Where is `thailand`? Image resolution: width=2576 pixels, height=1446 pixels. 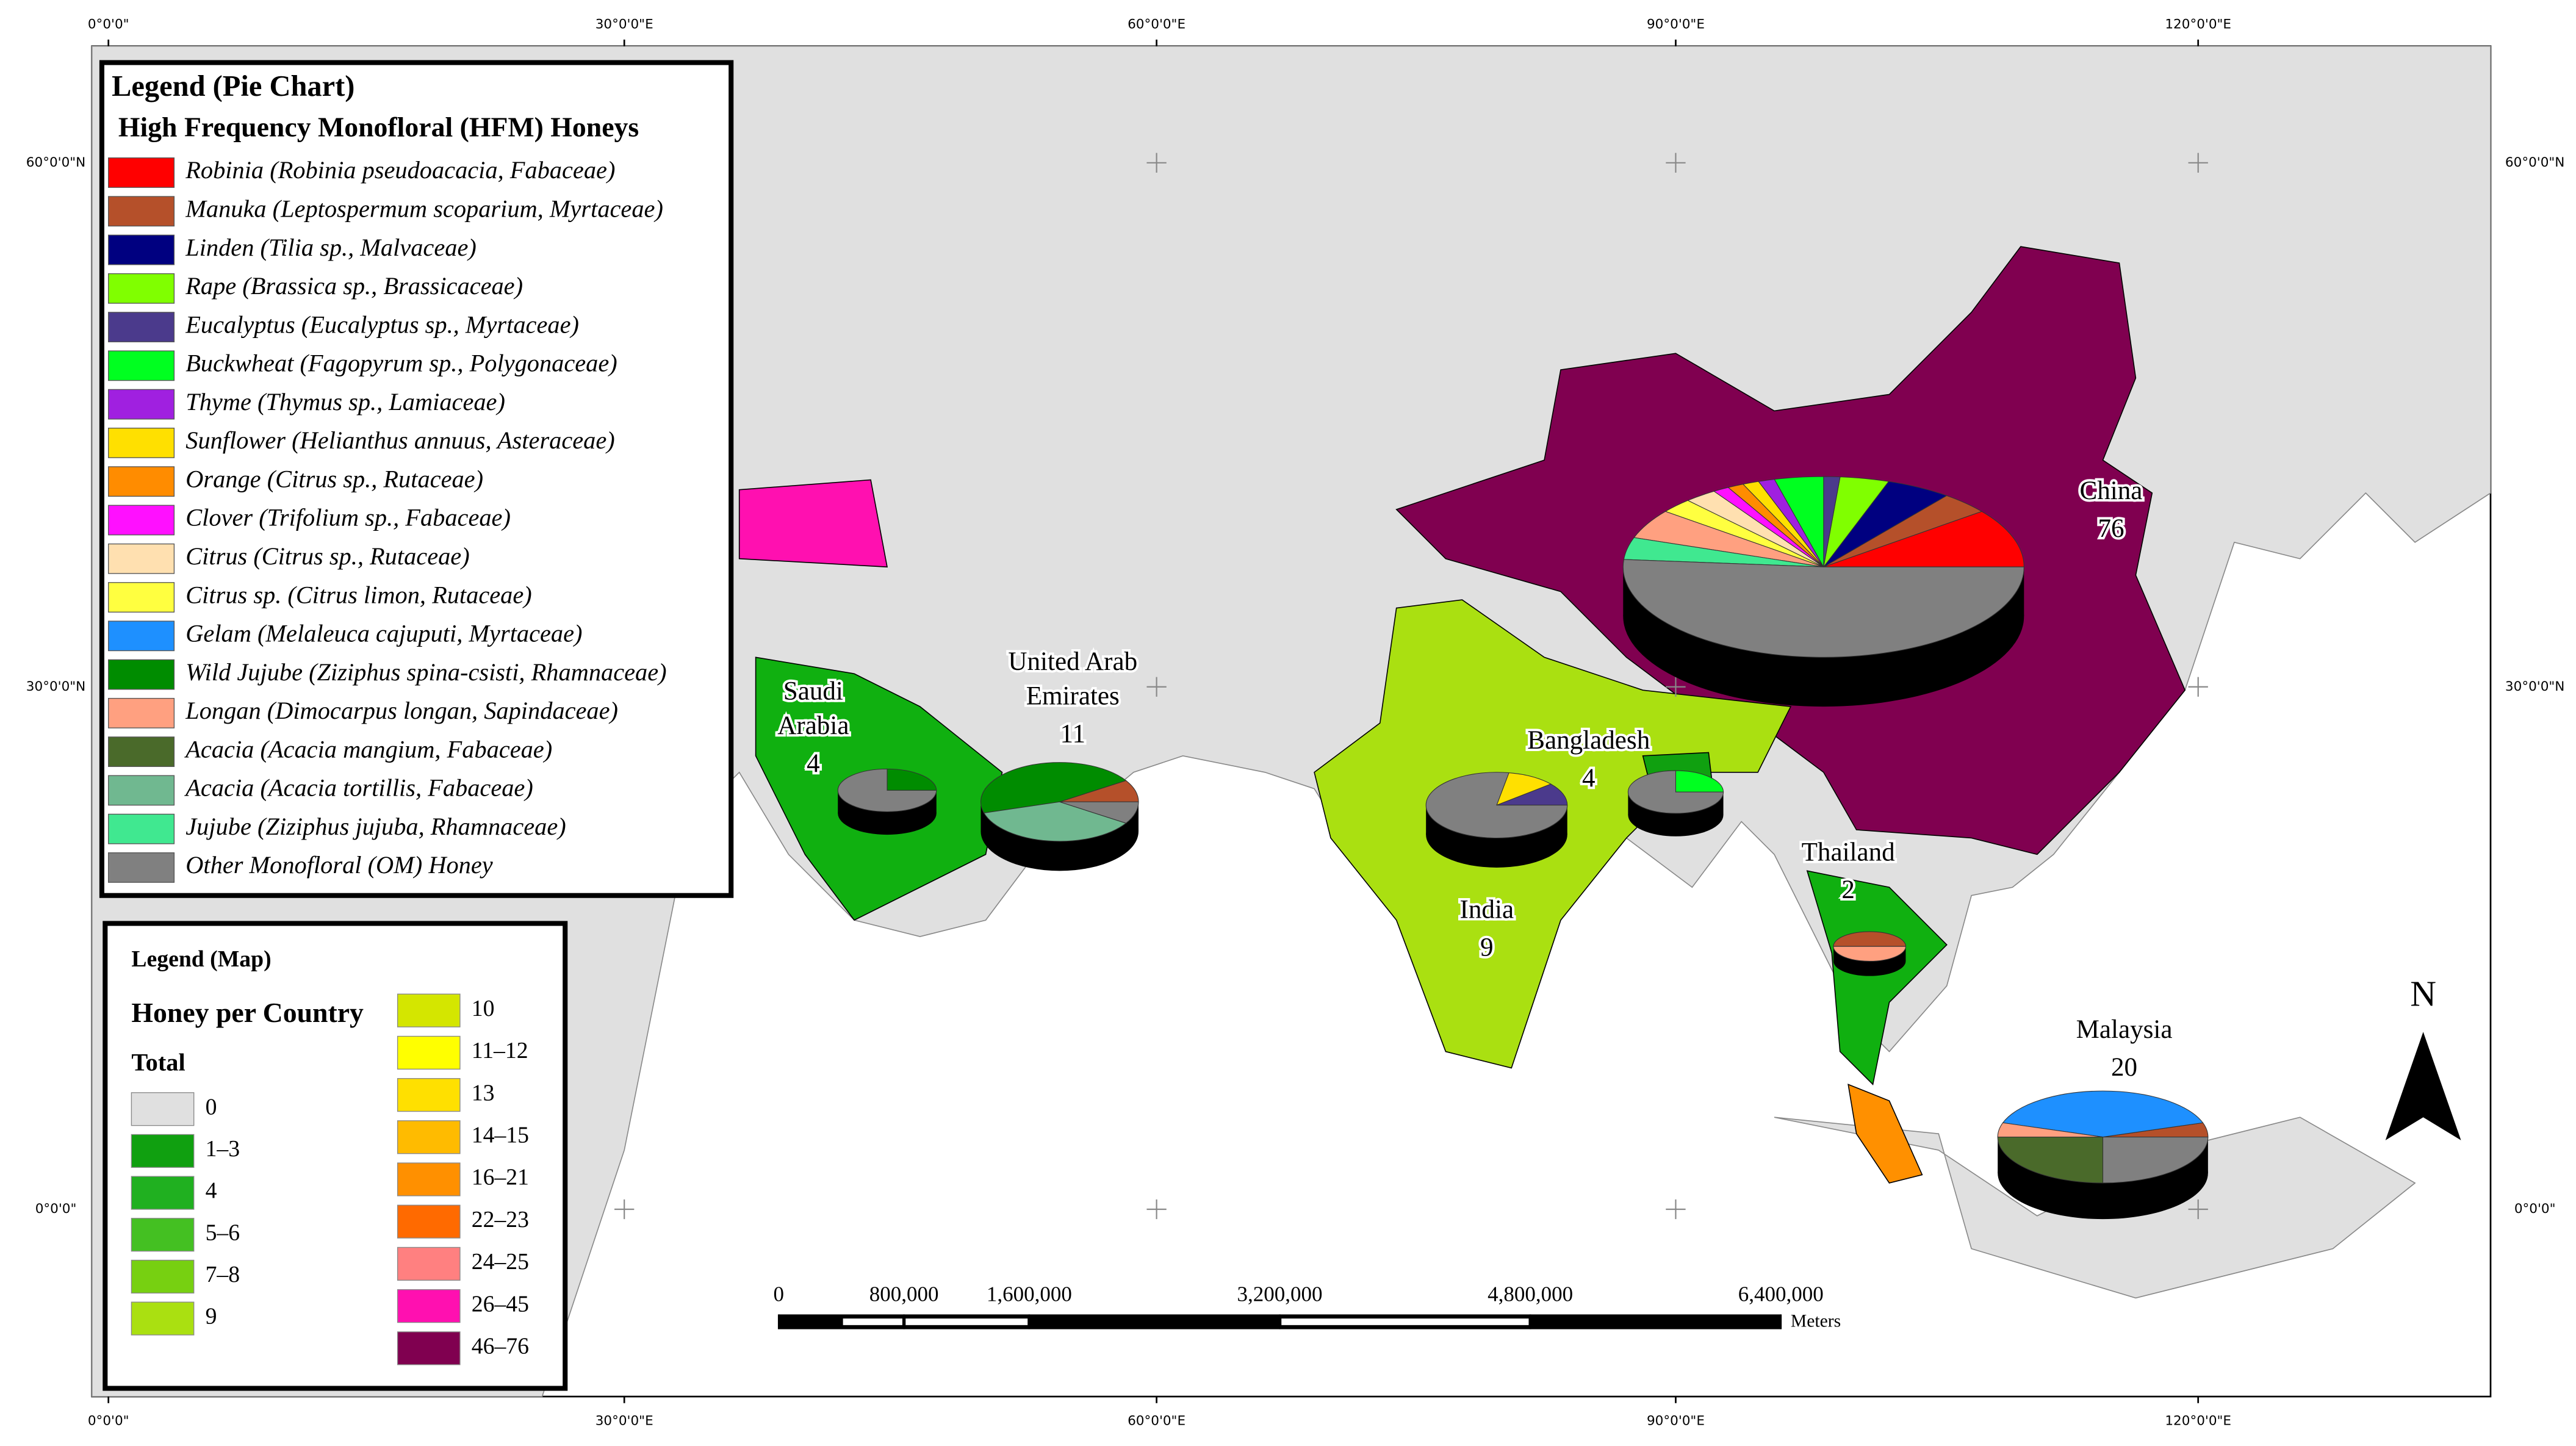
thailand is located at coordinates (1877, 978).